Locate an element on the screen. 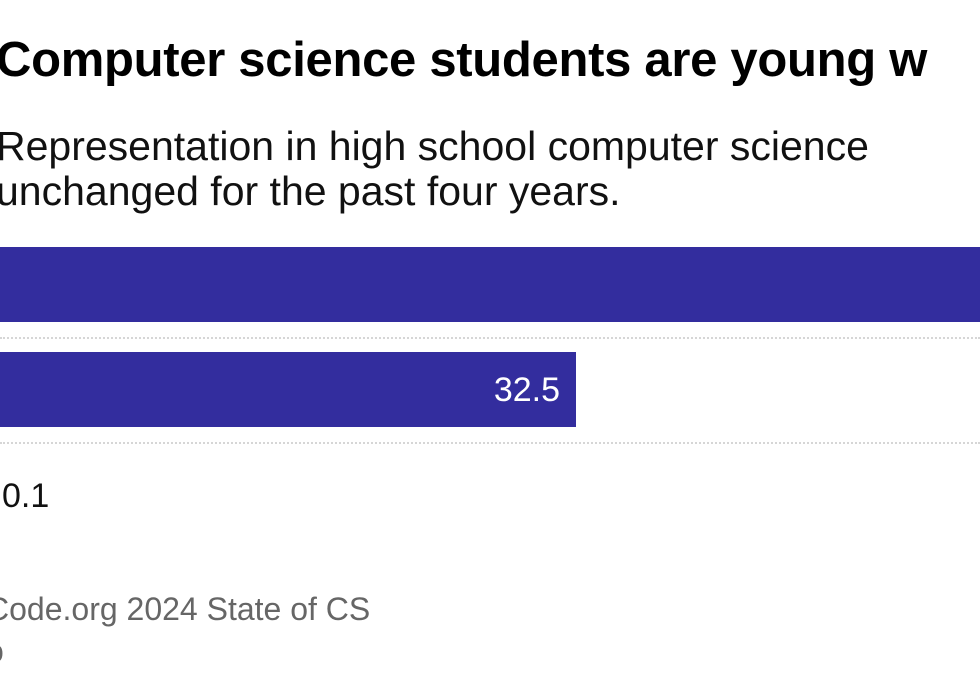 The image size is (980, 699). source-note: Code.org 2024 State of CS o is located at coordinates (185, 630).